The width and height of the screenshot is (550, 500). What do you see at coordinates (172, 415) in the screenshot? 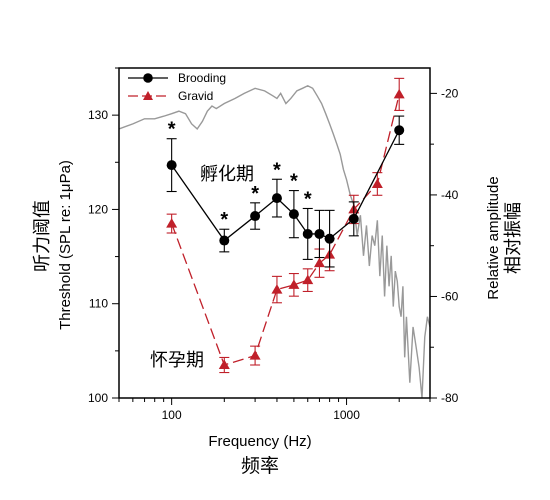
I see `x-tick-label: 100` at bounding box center [172, 415].